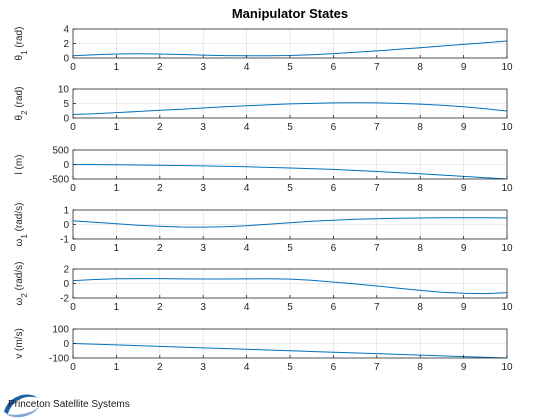  I want to click on y-tick-label: 100, so click(60, 330).